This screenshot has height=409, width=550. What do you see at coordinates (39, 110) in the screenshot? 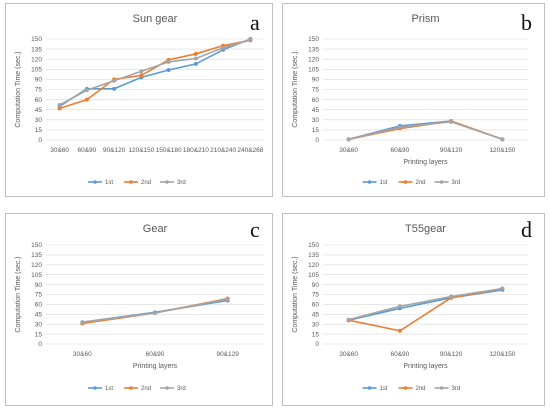
I see `y-tick-label-a-3: 45` at bounding box center [39, 110].